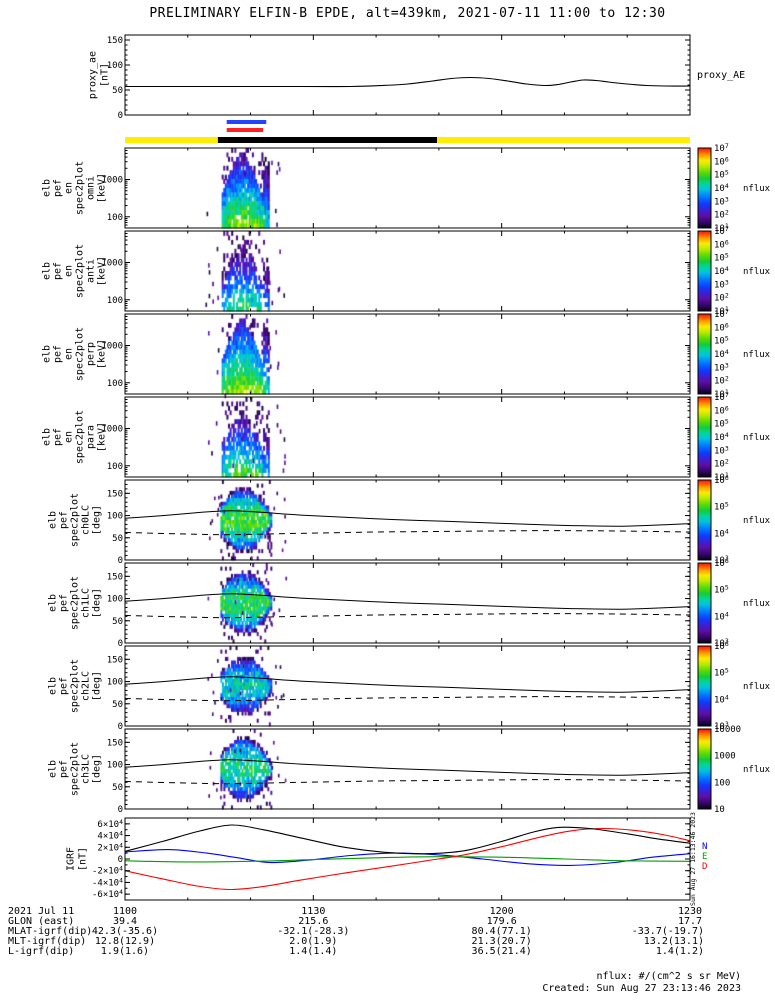 The width and height of the screenshot is (775, 1000). What do you see at coordinates (680, 951) in the screenshot?
I see `bottom-row-value: 1.4(1.2)` at bounding box center [680, 951].